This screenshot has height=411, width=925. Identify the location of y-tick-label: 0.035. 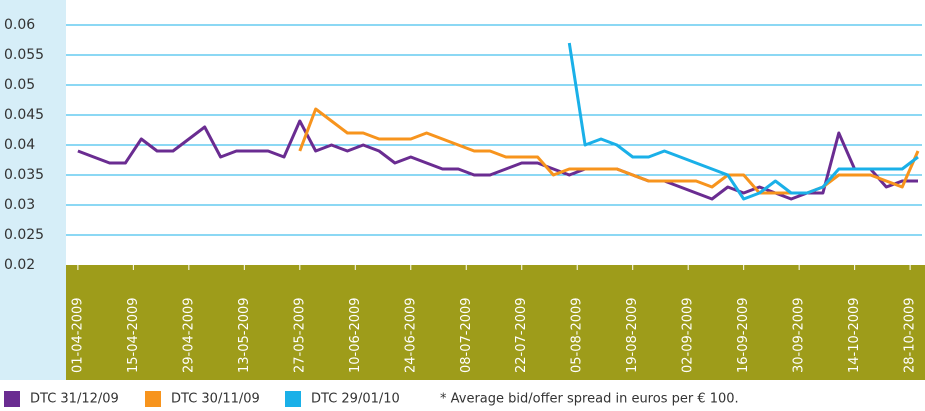
(24, 175).